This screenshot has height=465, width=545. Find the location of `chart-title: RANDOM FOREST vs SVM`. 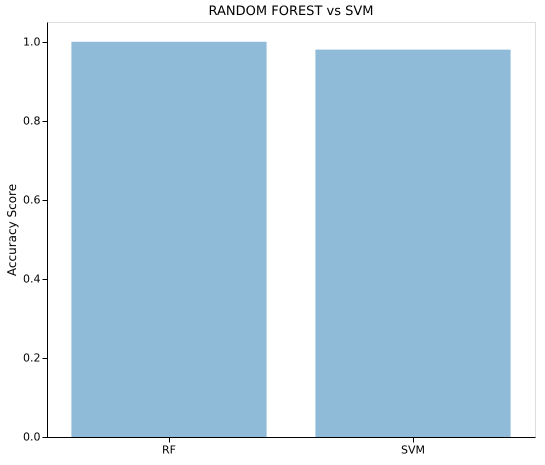

chart-title: RANDOM FOREST vs SVM is located at coordinates (291, 11).